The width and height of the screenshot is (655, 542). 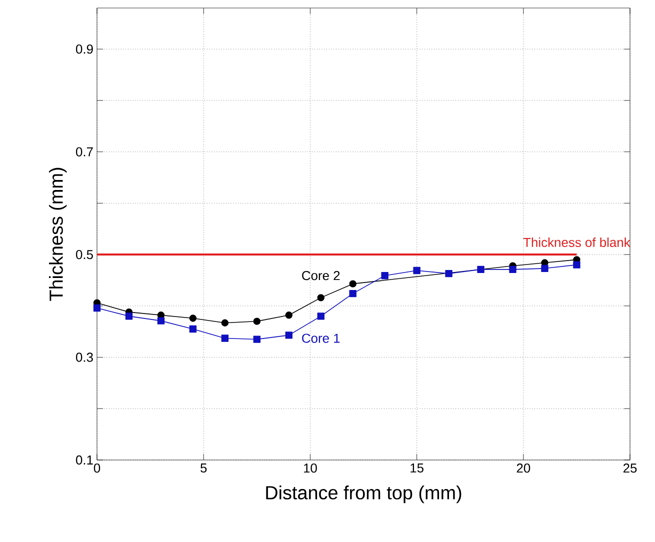 What do you see at coordinates (97, 468) in the screenshot?
I see `x-tick-label: 0` at bounding box center [97, 468].